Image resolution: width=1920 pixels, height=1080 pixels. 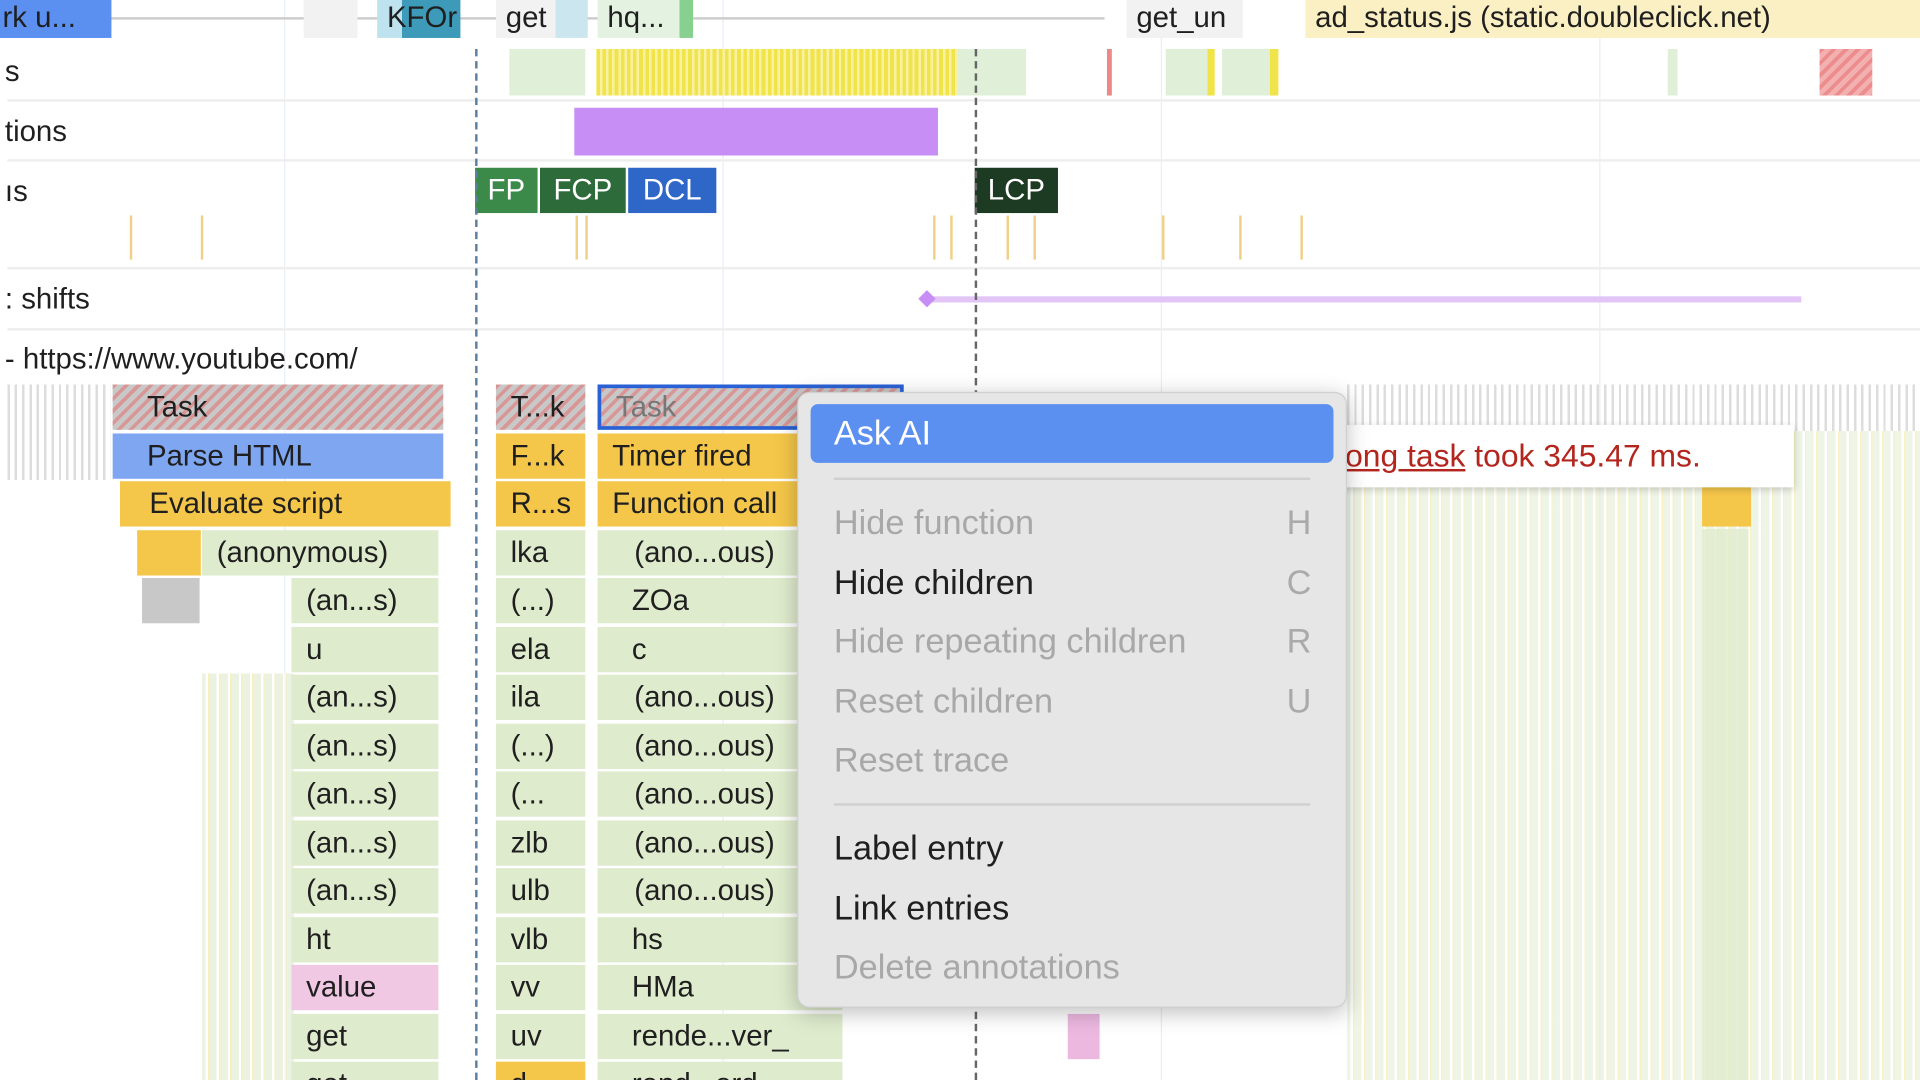 I want to click on network-request: KFOr, so click(x=419, y=19).